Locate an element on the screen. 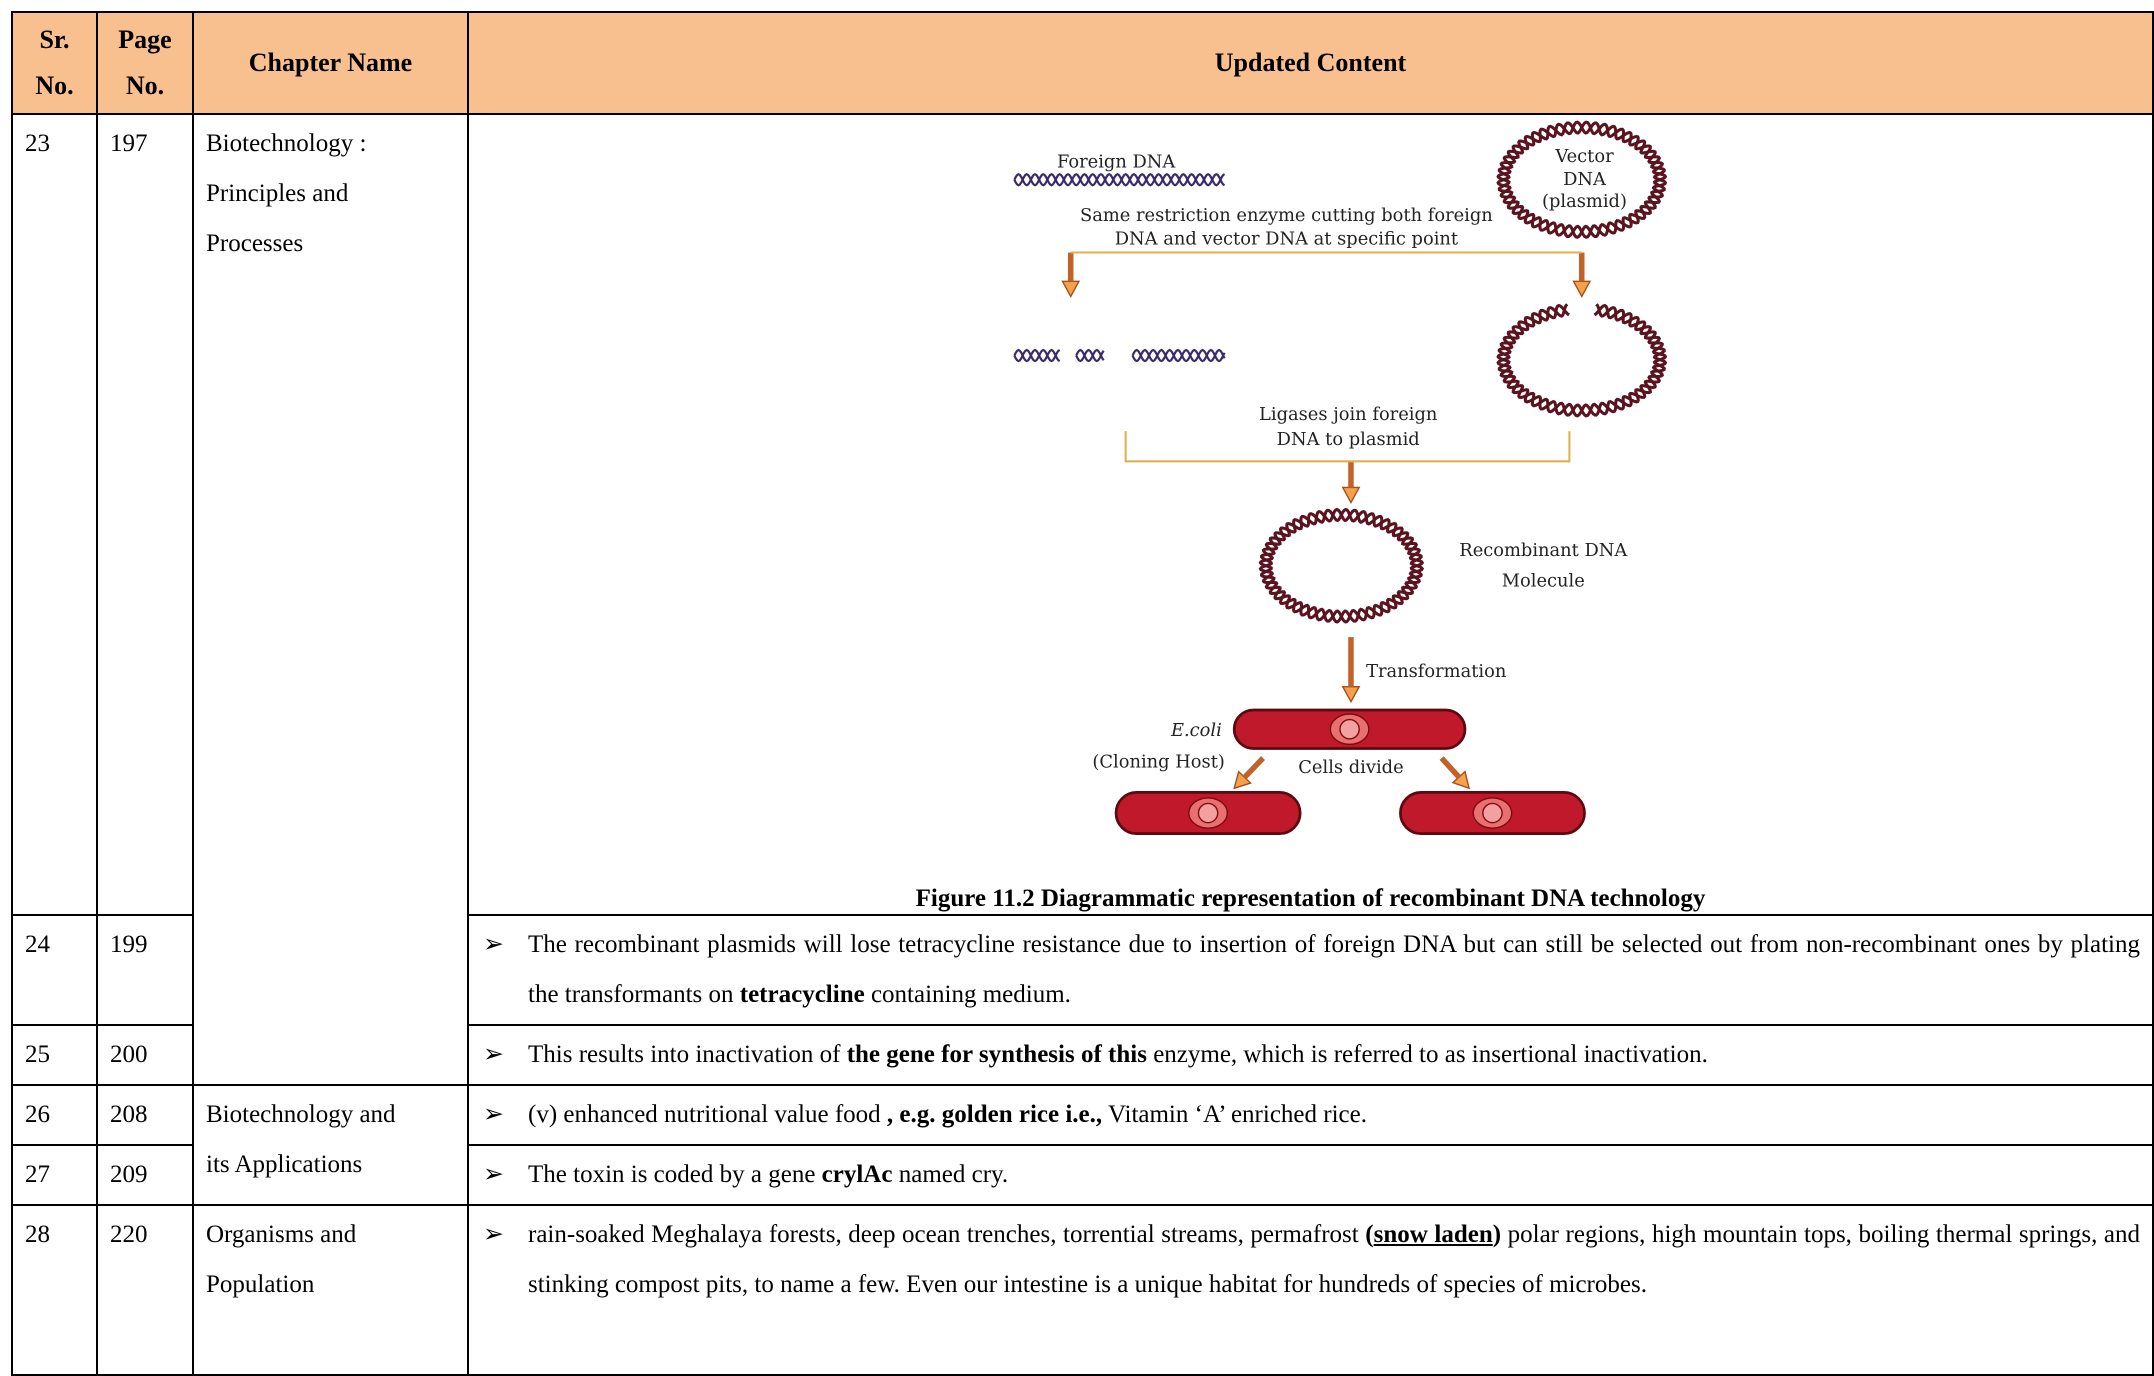  chapter-cell: Biotechnology : Principles and Processes is located at coordinates (330, 599).